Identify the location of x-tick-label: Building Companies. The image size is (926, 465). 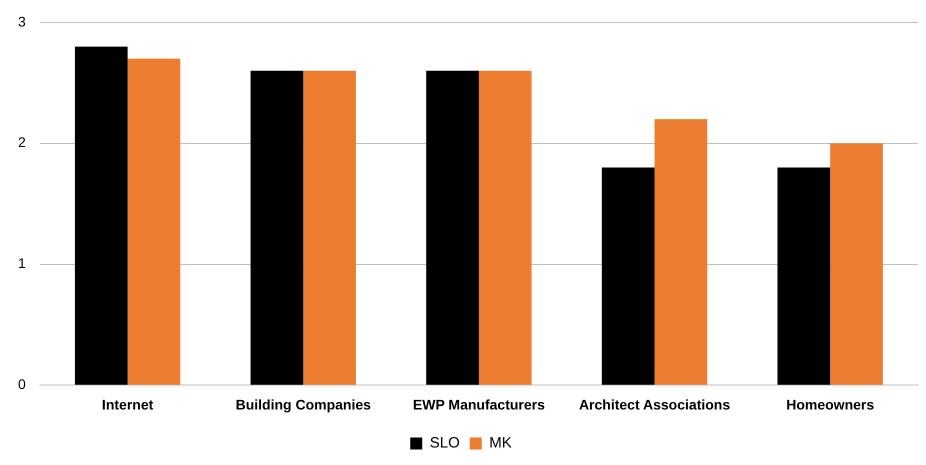
(304, 404).